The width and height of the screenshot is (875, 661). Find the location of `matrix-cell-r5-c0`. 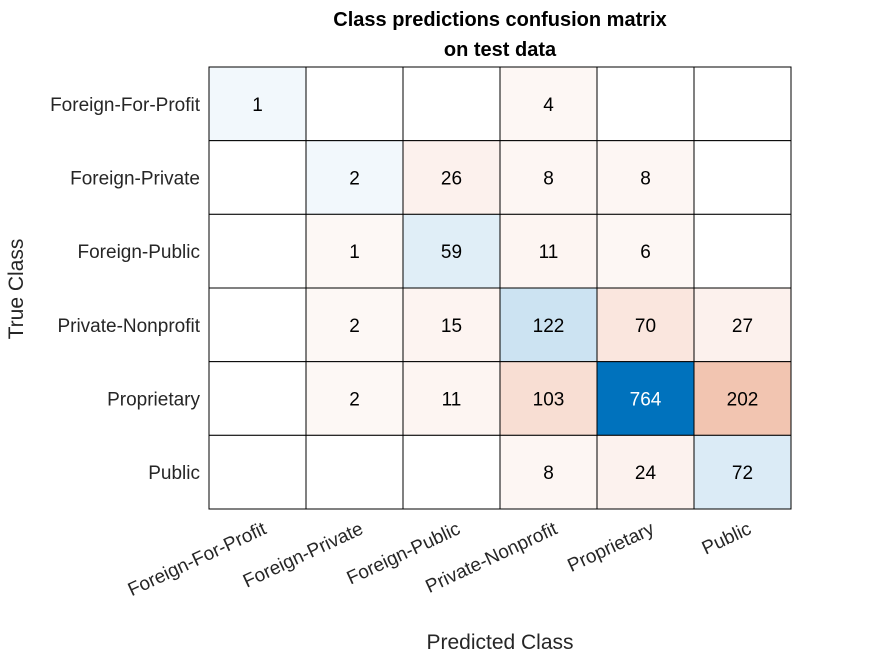

matrix-cell-r5-c0 is located at coordinates (257, 472).